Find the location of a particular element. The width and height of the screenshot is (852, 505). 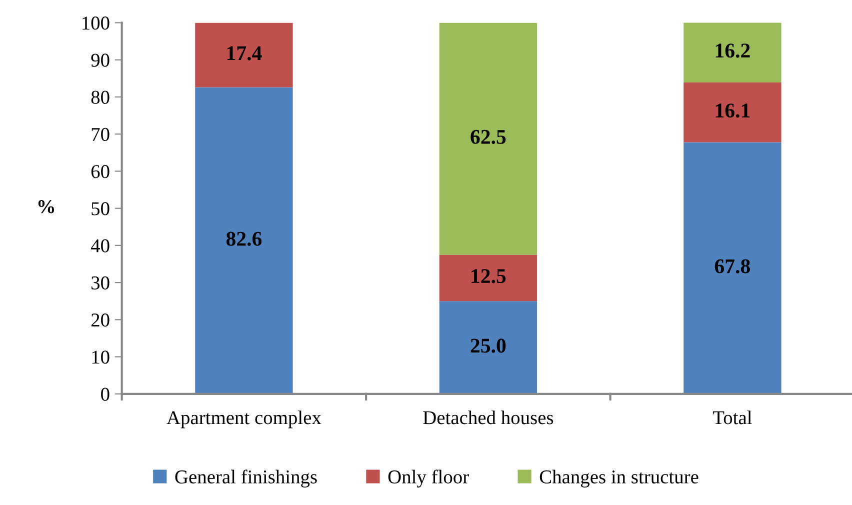

y-axis-title: % is located at coordinates (46, 207).